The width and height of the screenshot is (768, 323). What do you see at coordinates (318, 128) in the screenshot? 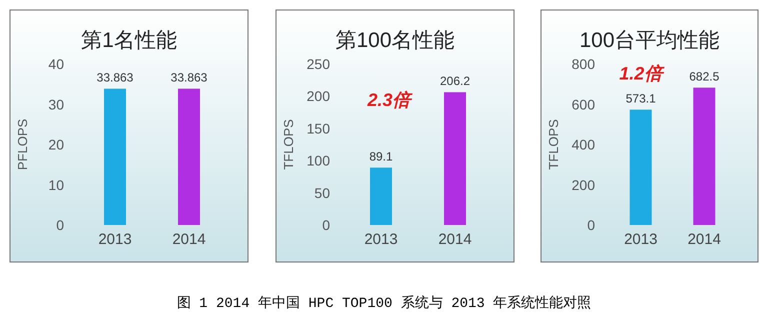
I see `y-tick-label: 150` at bounding box center [318, 128].